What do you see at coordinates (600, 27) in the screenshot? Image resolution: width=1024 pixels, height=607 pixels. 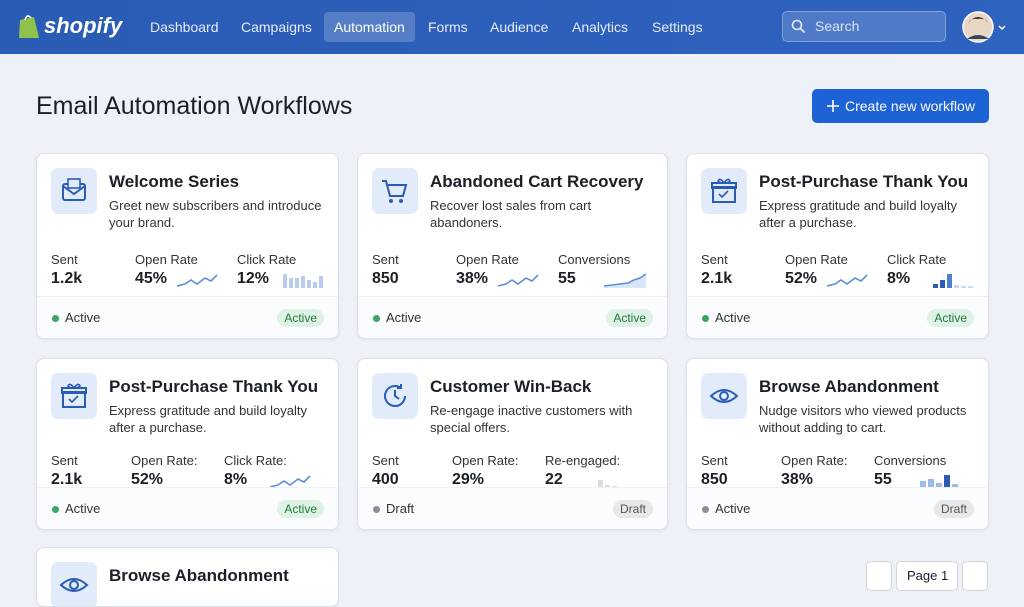 I see `nav-item: Analytics` at bounding box center [600, 27].